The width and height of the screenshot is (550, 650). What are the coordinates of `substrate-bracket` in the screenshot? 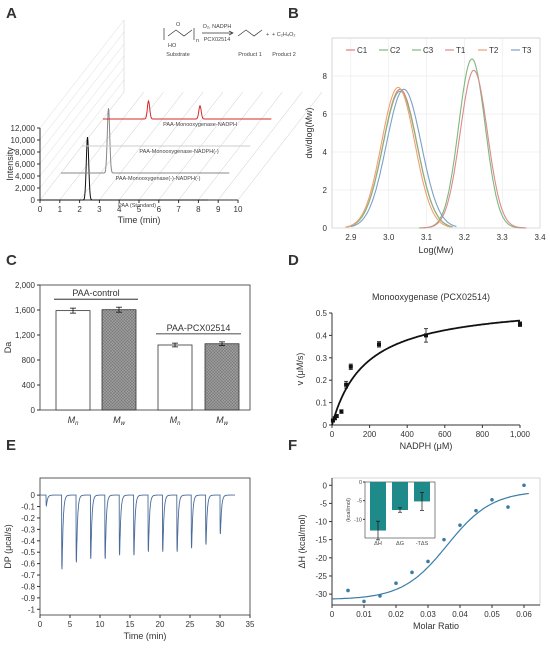 It's located at (179, 34).